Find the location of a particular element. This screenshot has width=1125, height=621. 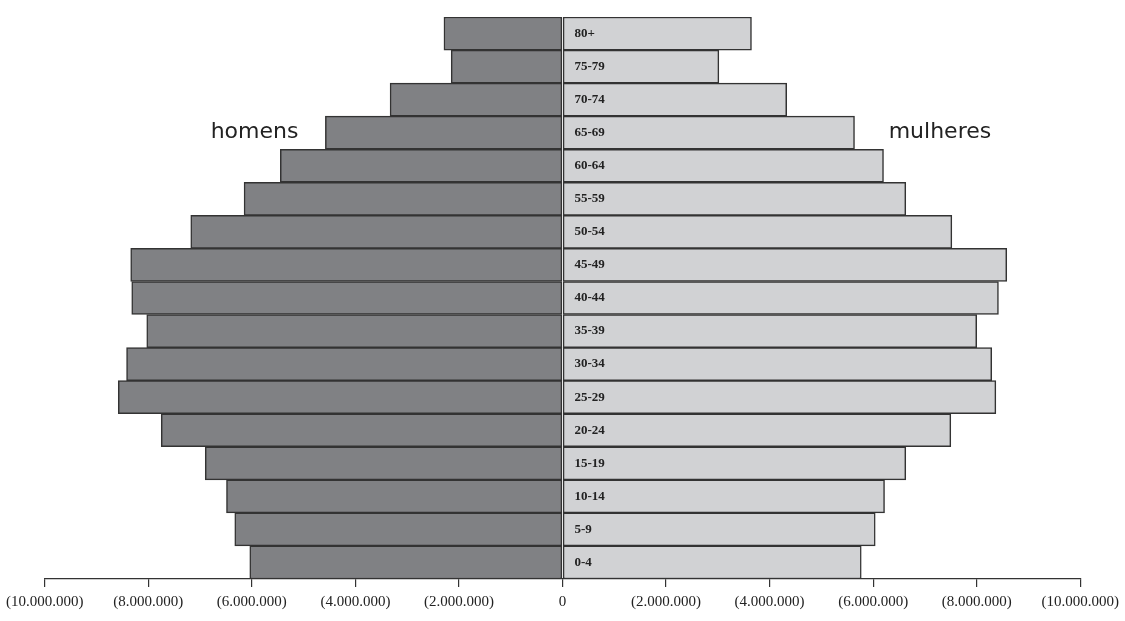

y-tick-label: 5-9 is located at coordinates (583, 528).